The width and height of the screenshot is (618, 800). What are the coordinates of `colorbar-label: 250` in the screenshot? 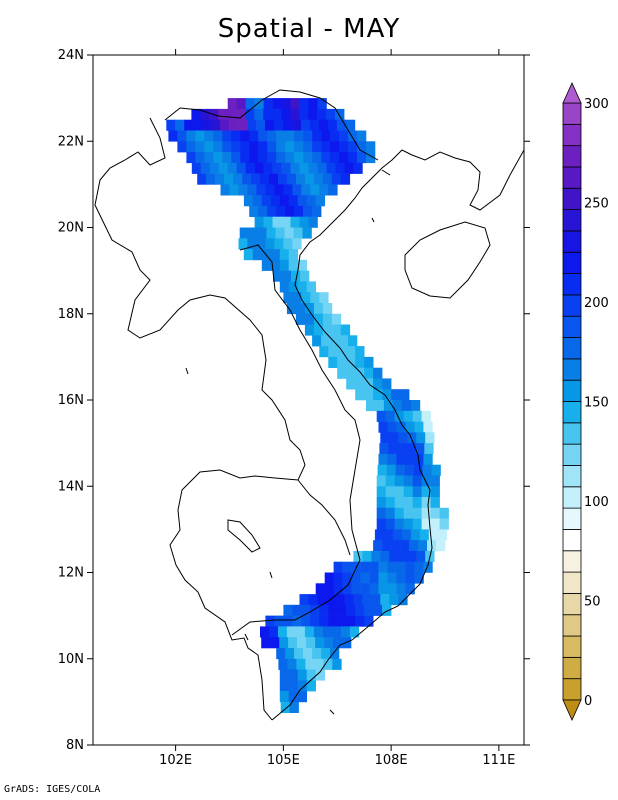 It's located at (596, 204).